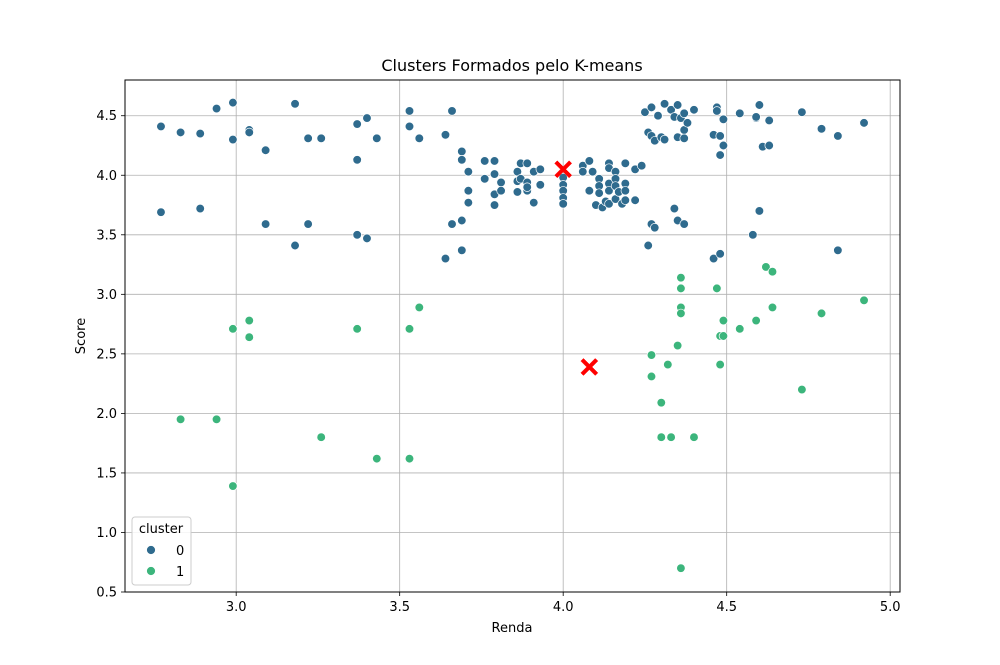  What do you see at coordinates (106, 295) in the screenshot?
I see `y-tick-label: 3.0` at bounding box center [106, 295].